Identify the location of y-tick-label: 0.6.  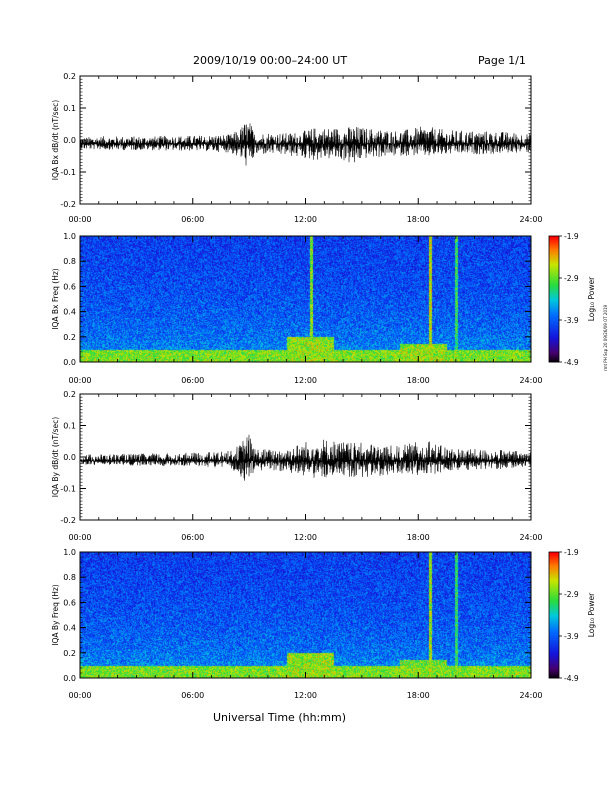
(69, 286).